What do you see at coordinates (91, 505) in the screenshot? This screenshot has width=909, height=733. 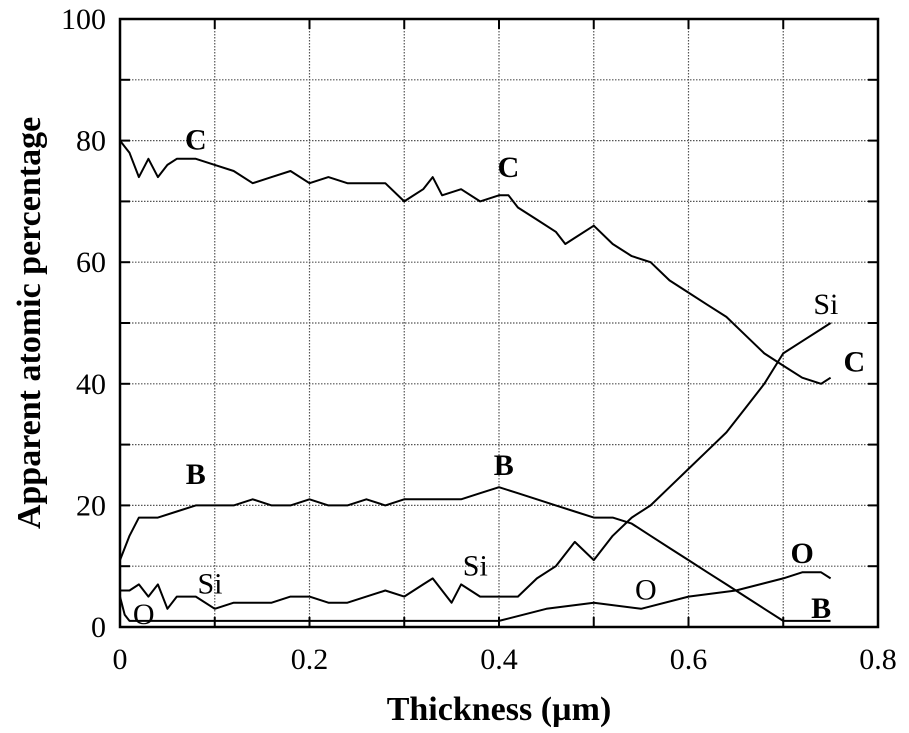 I see `y-tick-label: 20` at bounding box center [91, 505].